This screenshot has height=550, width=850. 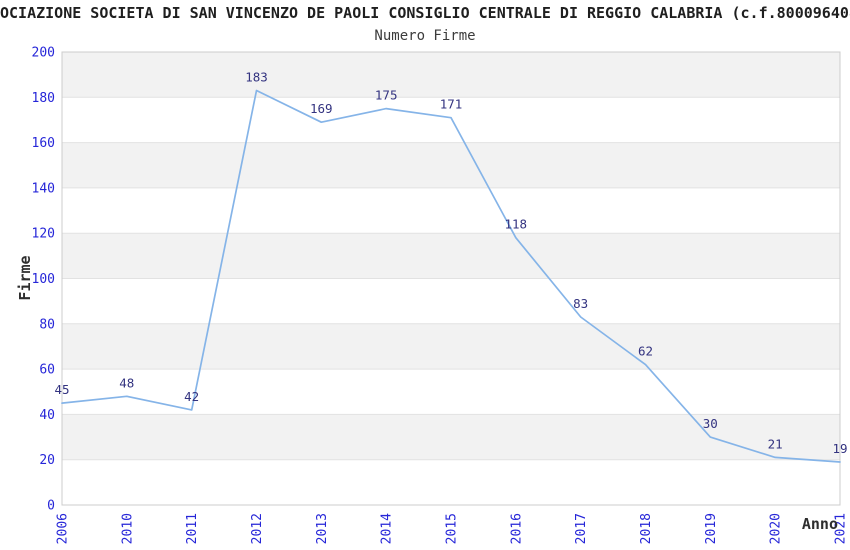 I want to click on y-tick-label: 80, so click(x=47, y=324).